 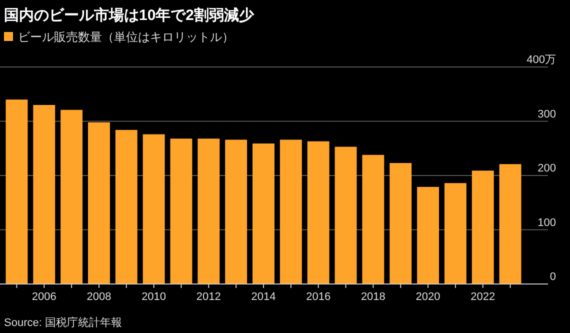 I want to click on x-tick-label: 2018, so click(x=373, y=297).